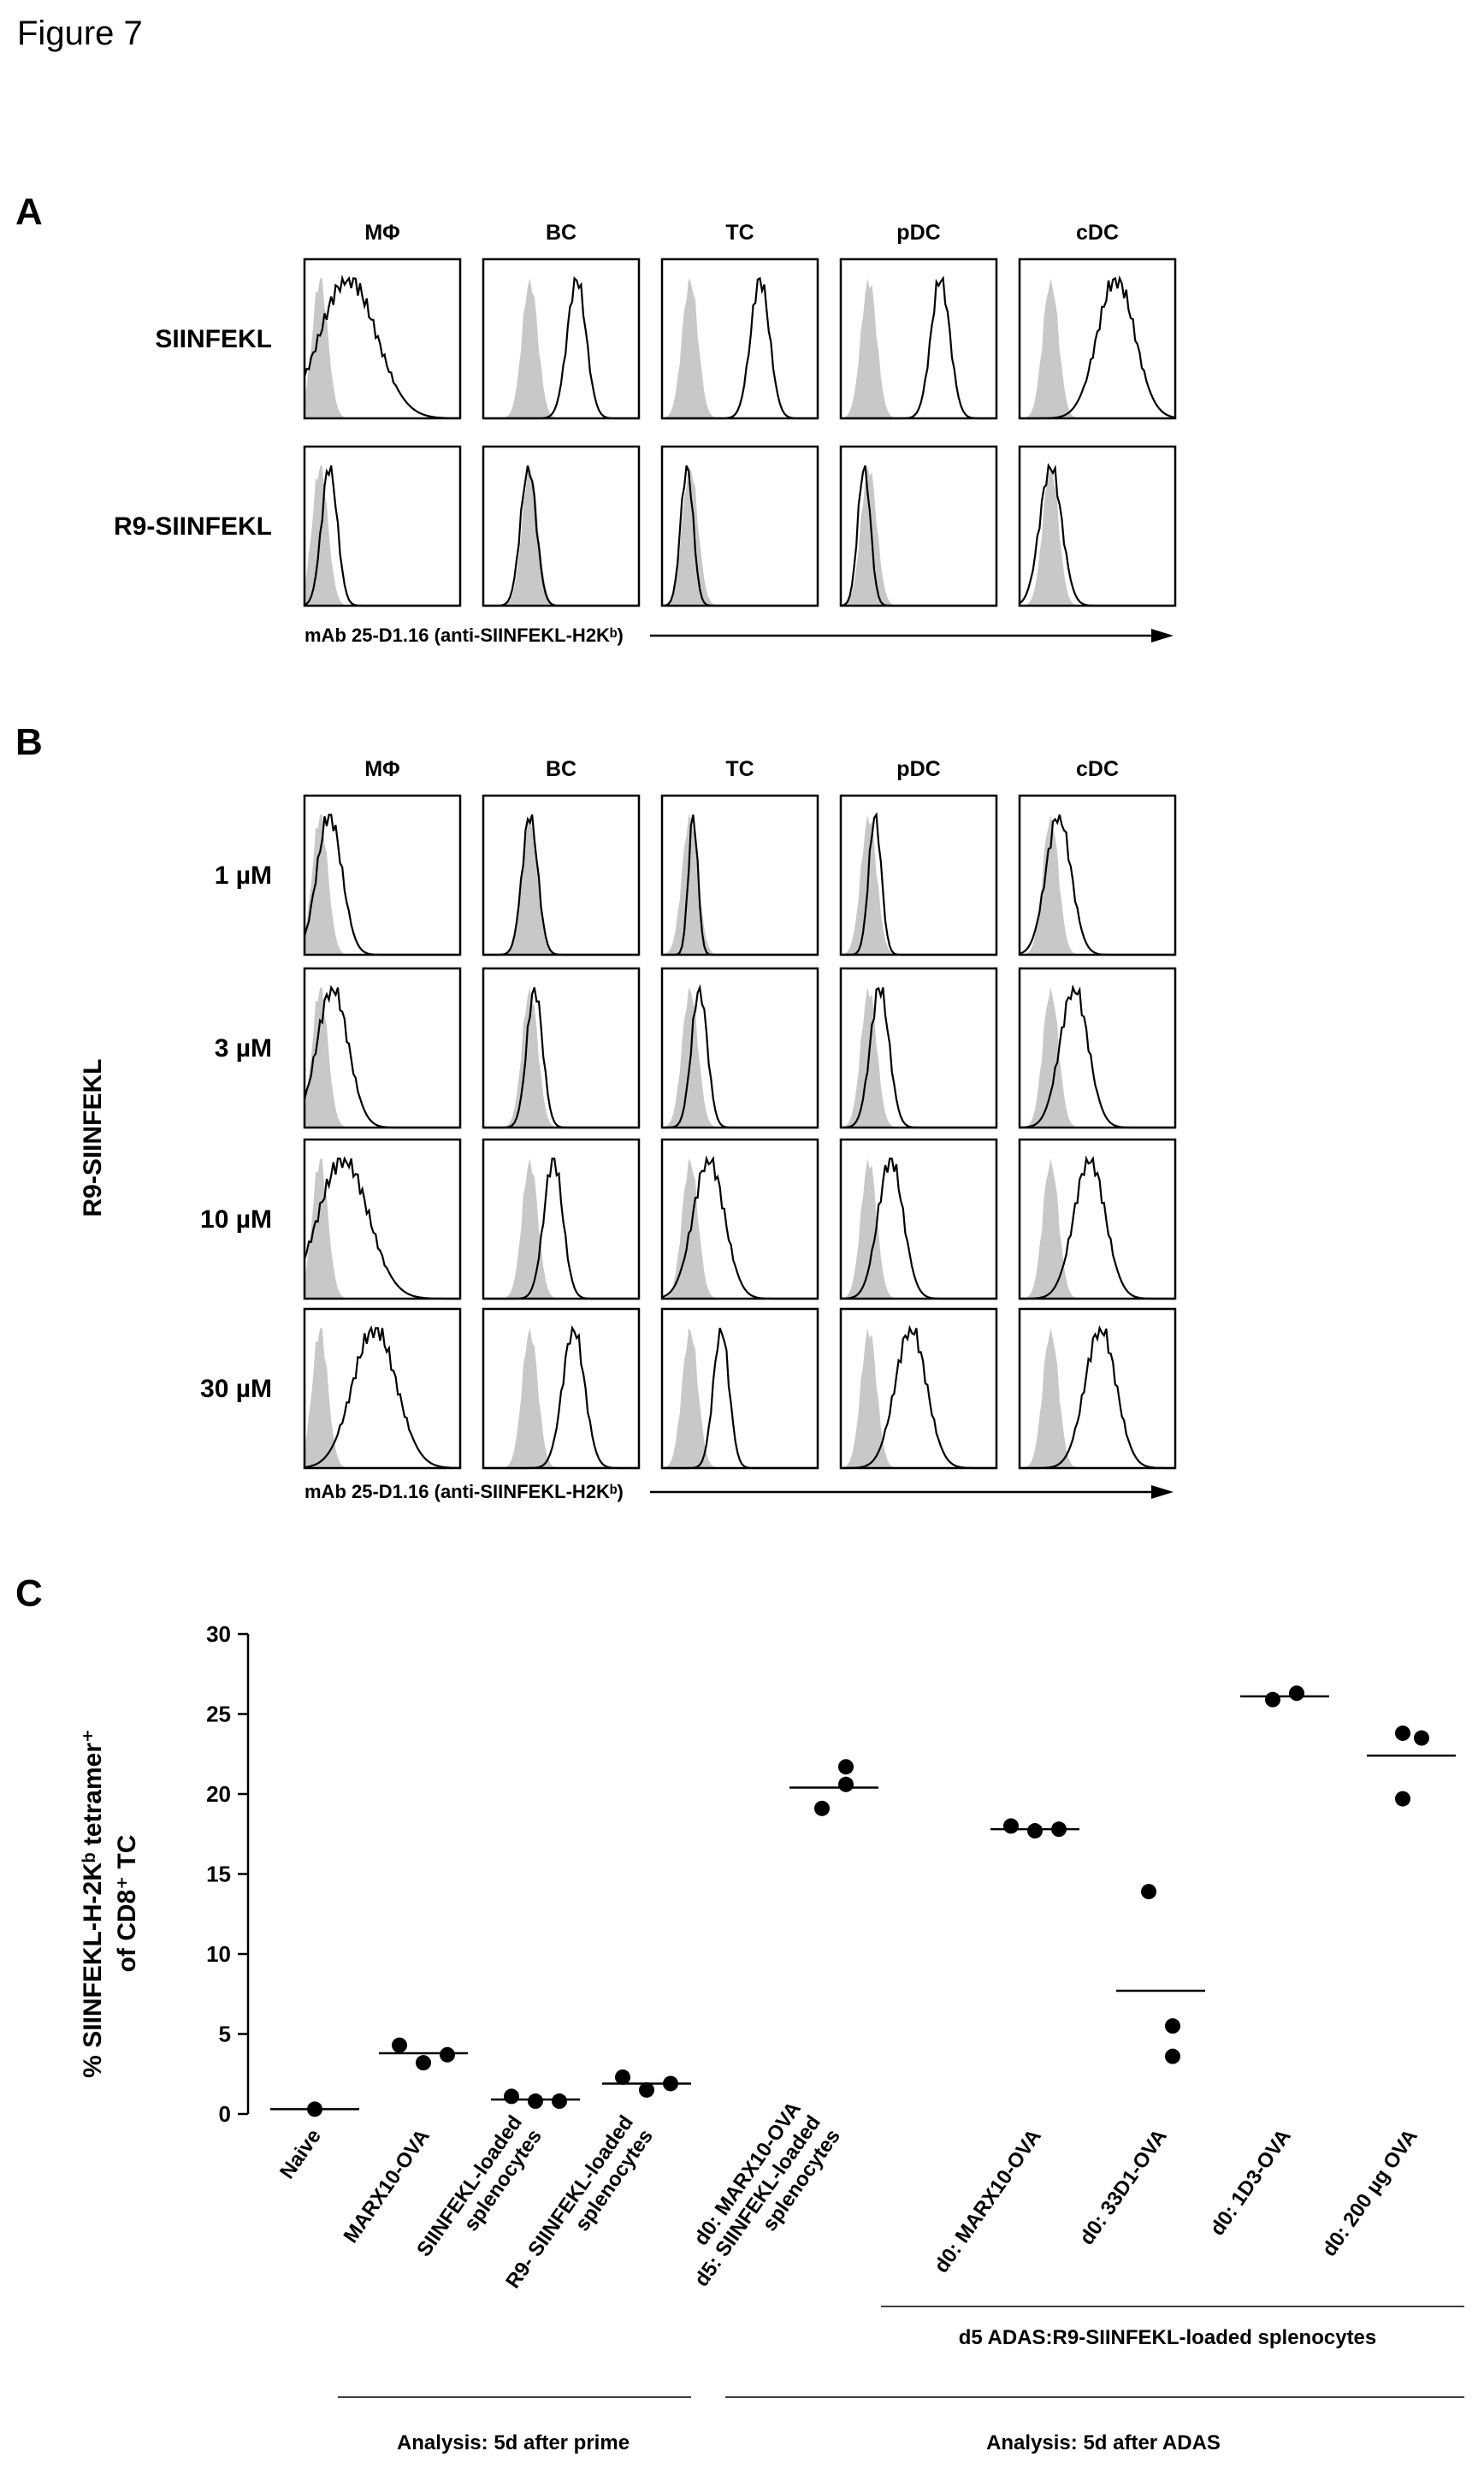  Describe the element at coordinates (739, 769) in the screenshot. I see `column-label-tc: TC` at that location.